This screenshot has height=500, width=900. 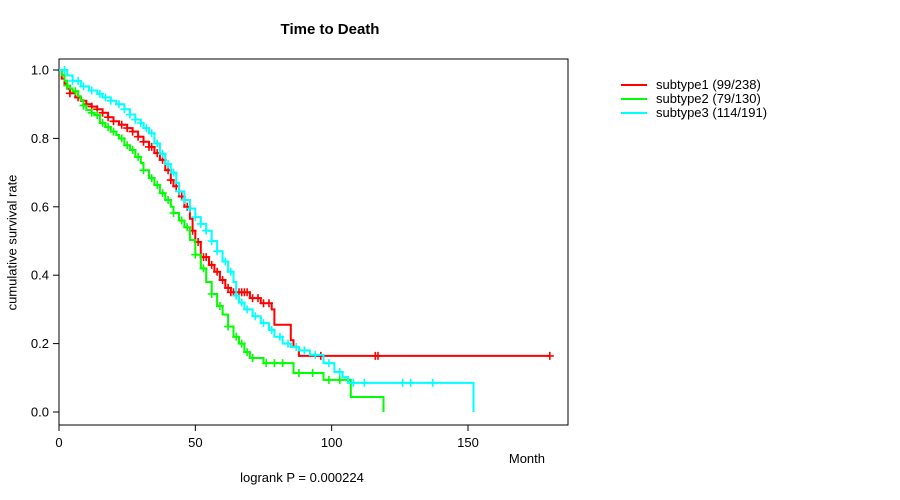 I want to click on x-tick-label: 100, so click(x=332, y=442).